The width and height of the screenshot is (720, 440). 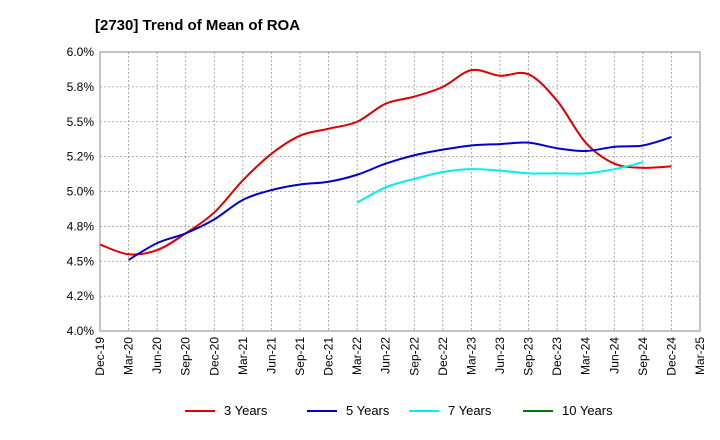 What do you see at coordinates (414, 356) in the screenshot?
I see `x-tick-label: Sep-22` at bounding box center [414, 356].